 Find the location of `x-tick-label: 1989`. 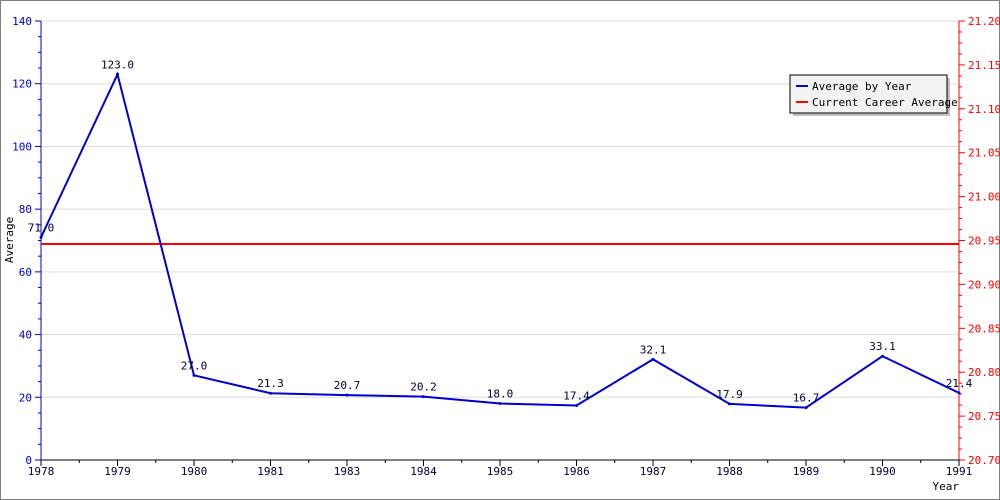

x-tick-label: 1989 is located at coordinates (806, 471).